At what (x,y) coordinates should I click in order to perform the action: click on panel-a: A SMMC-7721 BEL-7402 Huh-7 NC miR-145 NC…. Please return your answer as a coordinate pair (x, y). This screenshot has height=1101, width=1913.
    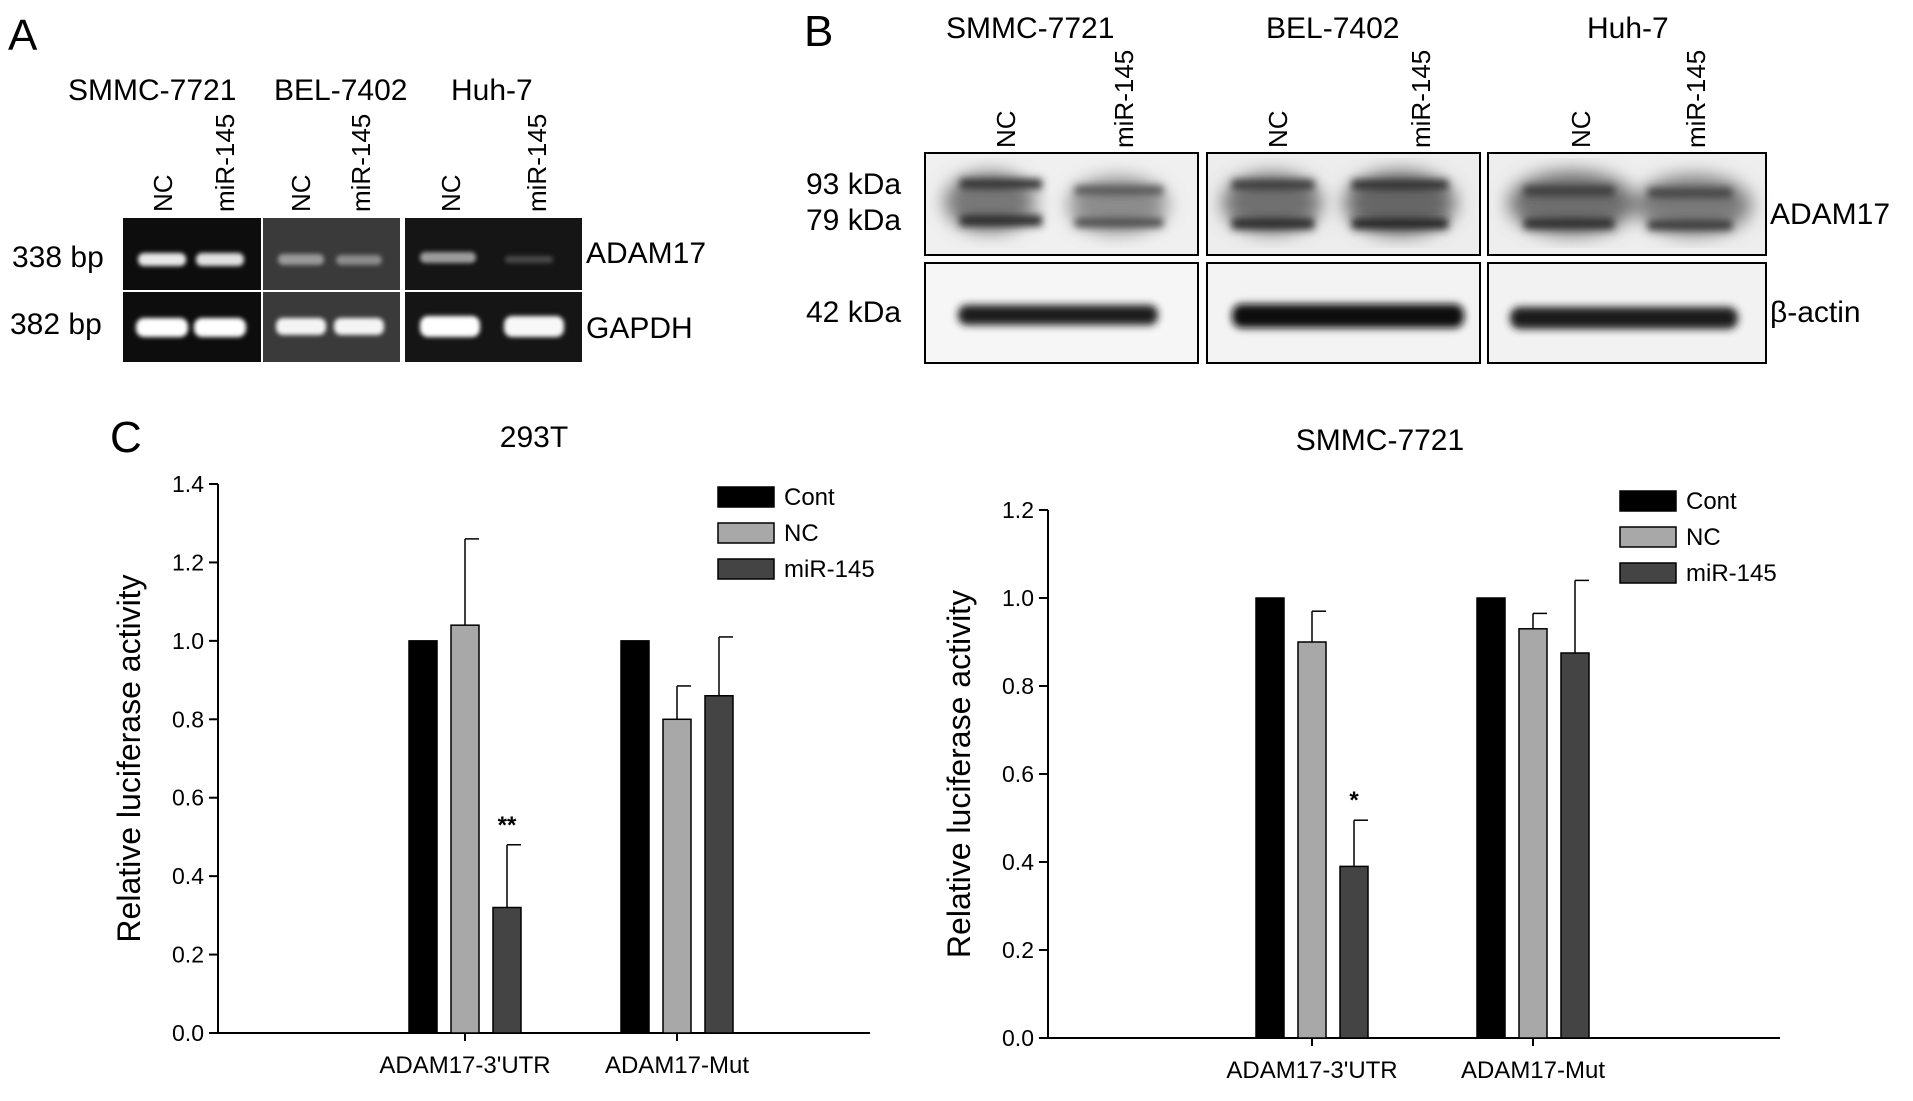
    Looking at the image, I should click on (357, 186).